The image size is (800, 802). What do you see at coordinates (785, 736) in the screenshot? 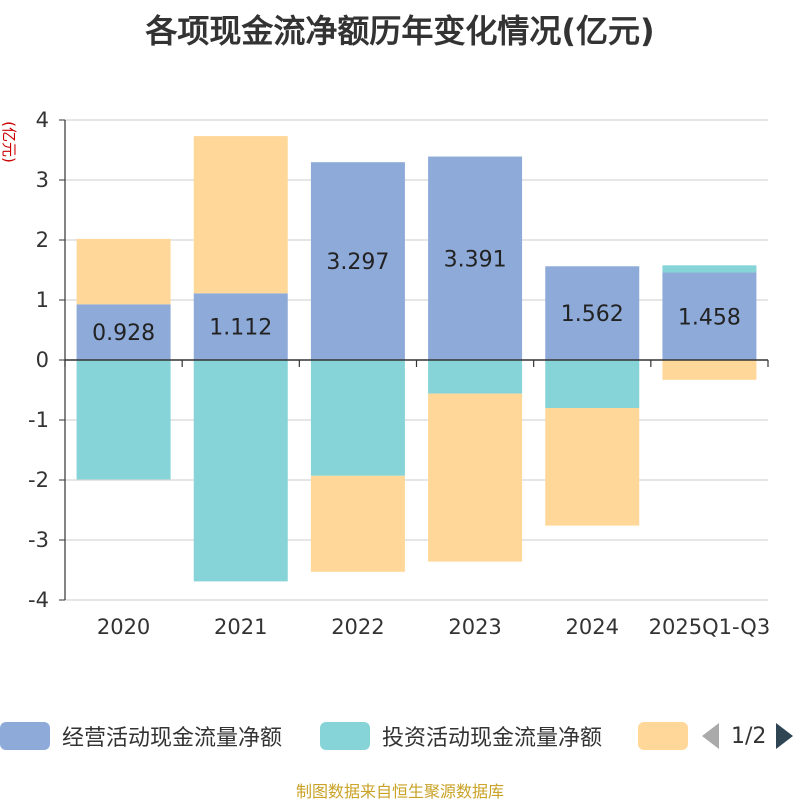
I see `pager-next-icon` at bounding box center [785, 736].